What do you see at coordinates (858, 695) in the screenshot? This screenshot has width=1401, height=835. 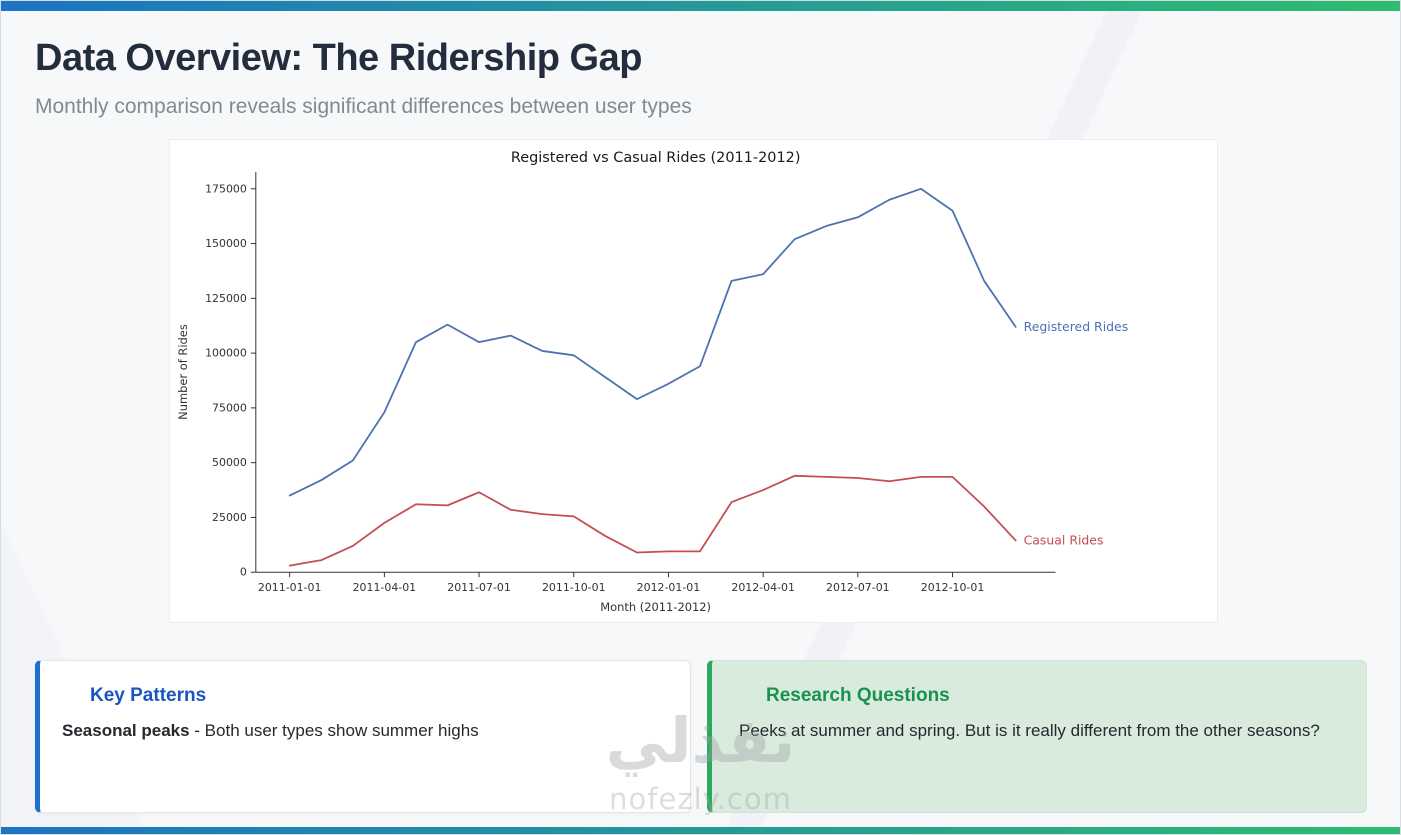 I see `research-questions-title: Research Questions` at bounding box center [858, 695].